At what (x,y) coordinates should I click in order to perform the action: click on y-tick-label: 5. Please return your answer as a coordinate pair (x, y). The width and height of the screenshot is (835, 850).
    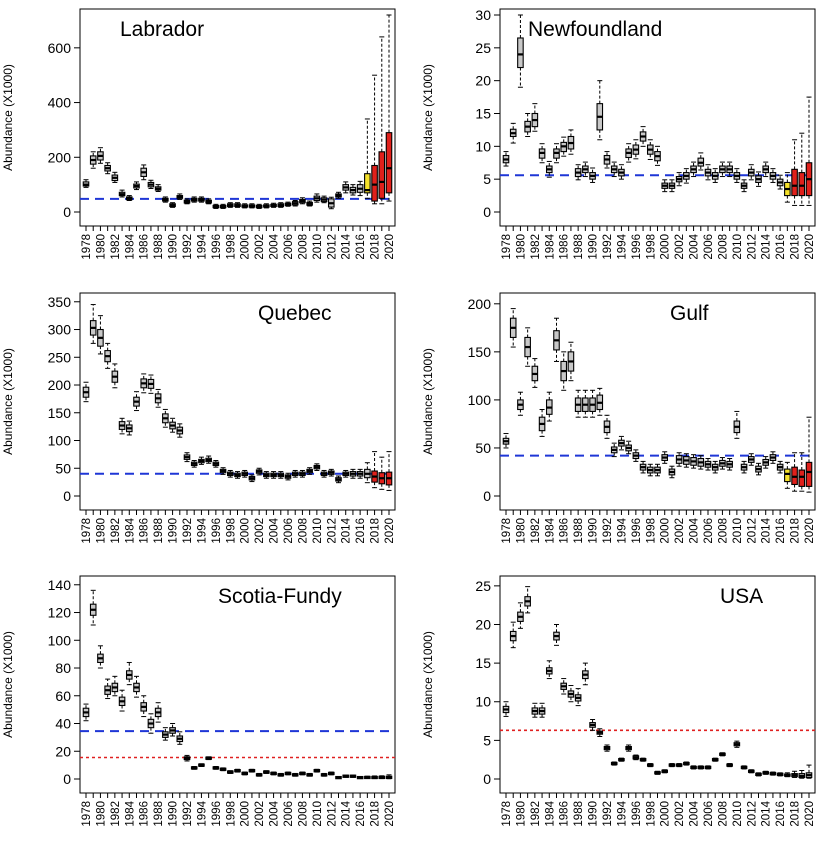
    Looking at the image, I should click on (487, 179).